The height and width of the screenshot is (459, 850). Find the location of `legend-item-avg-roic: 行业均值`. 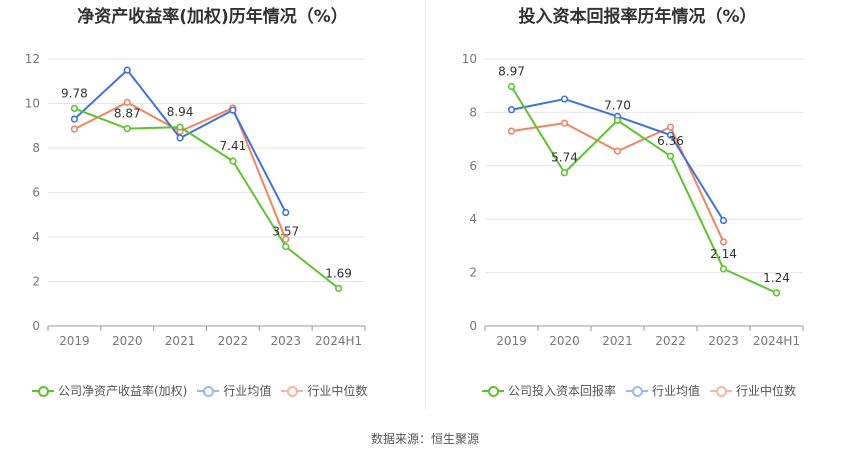

legend-item-avg-roic: 行业均值 is located at coordinates (663, 390).